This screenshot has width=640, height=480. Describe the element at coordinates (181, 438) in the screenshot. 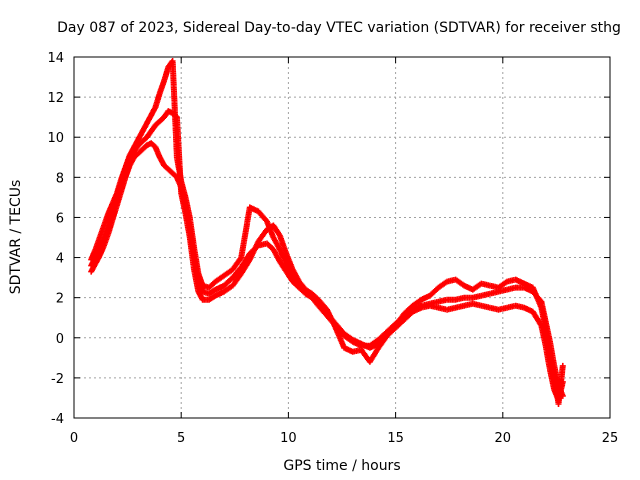

I see `x-tick-label: 5` at that location.